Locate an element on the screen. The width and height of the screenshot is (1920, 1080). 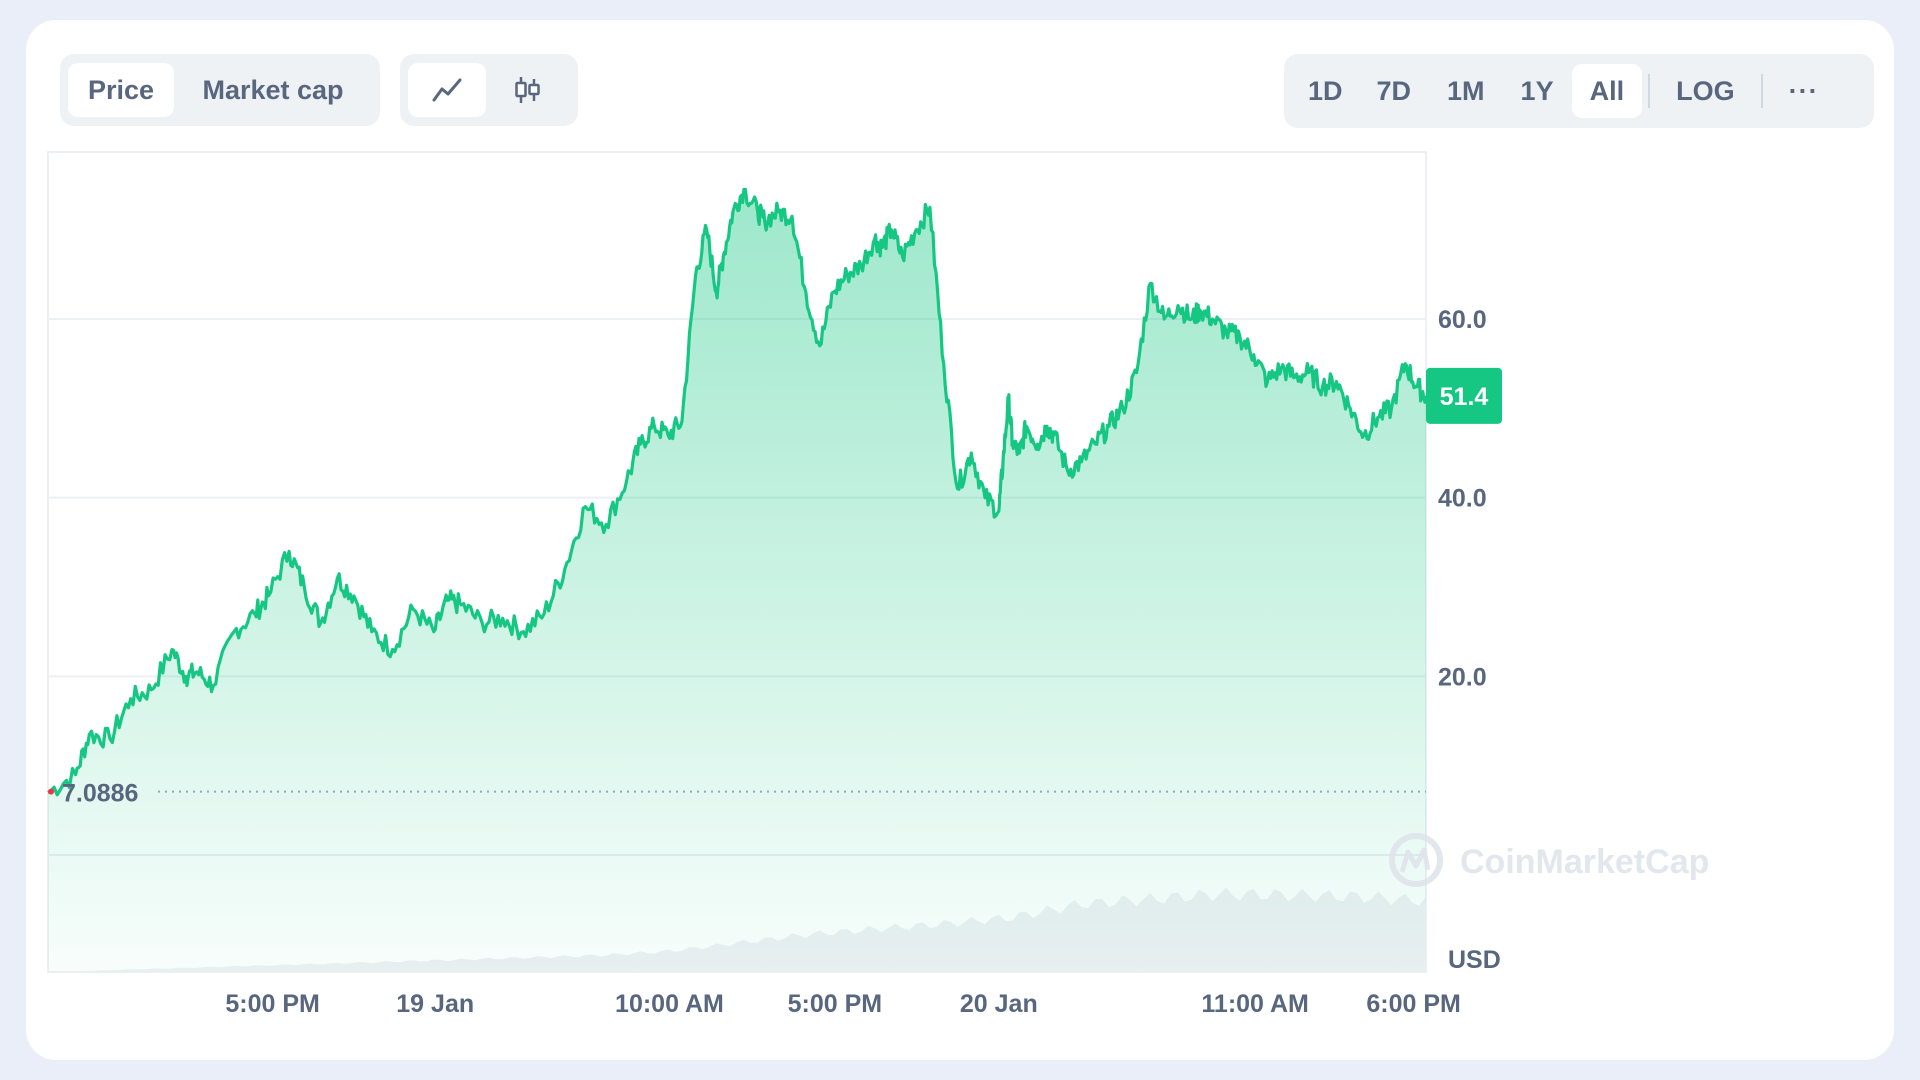
range-1y-button: 1Y is located at coordinates (1537, 90).